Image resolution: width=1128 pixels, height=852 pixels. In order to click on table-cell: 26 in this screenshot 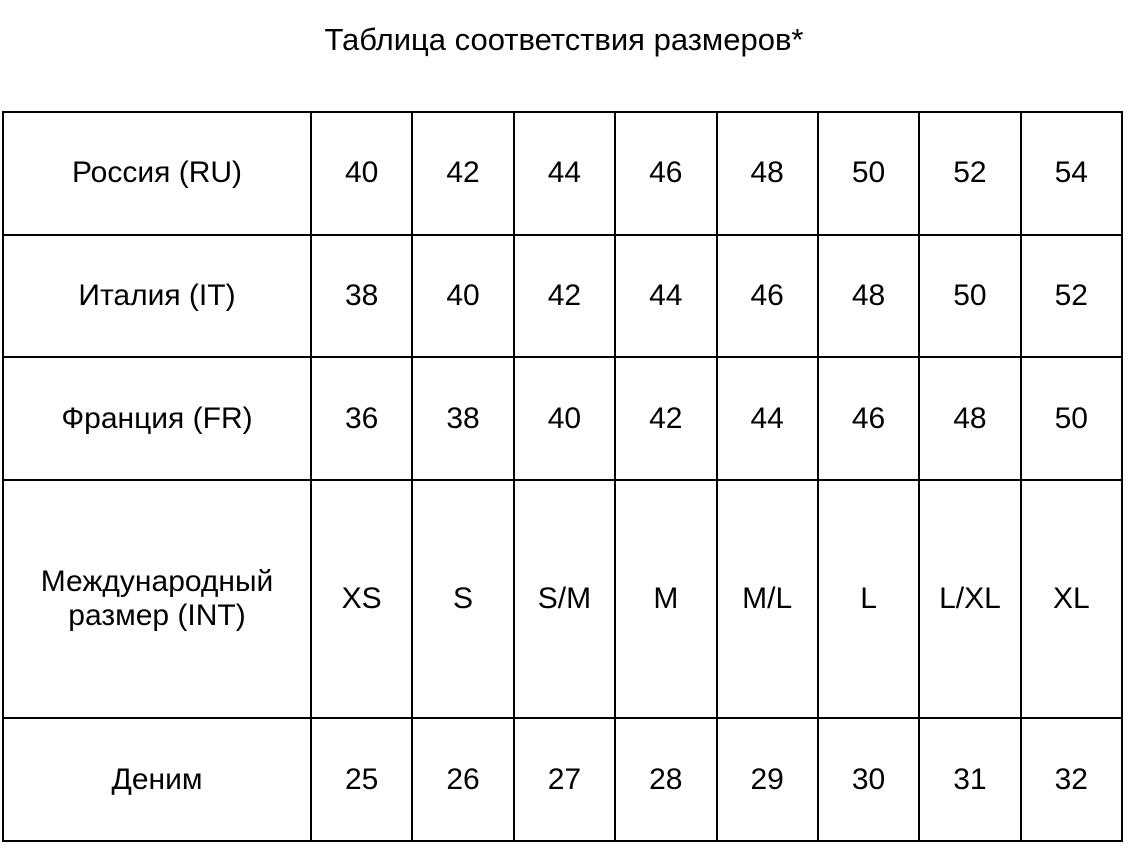, I will do `click(463, 779)`.